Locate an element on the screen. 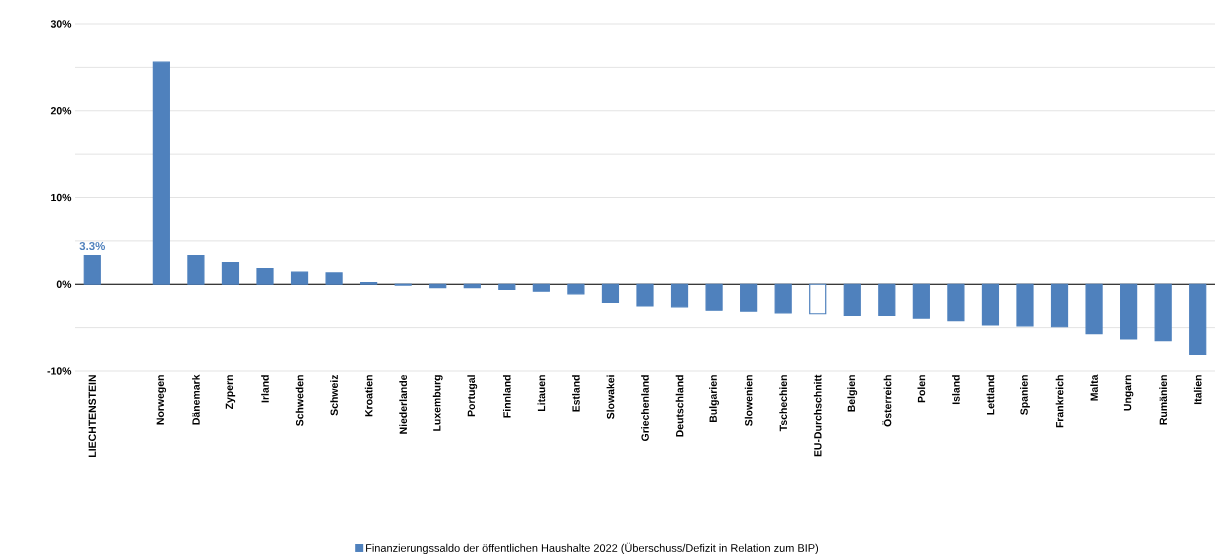 This screenshot has height=558, width=1215. x-tick-label: Slowenien is located at coordinates (748, 400).